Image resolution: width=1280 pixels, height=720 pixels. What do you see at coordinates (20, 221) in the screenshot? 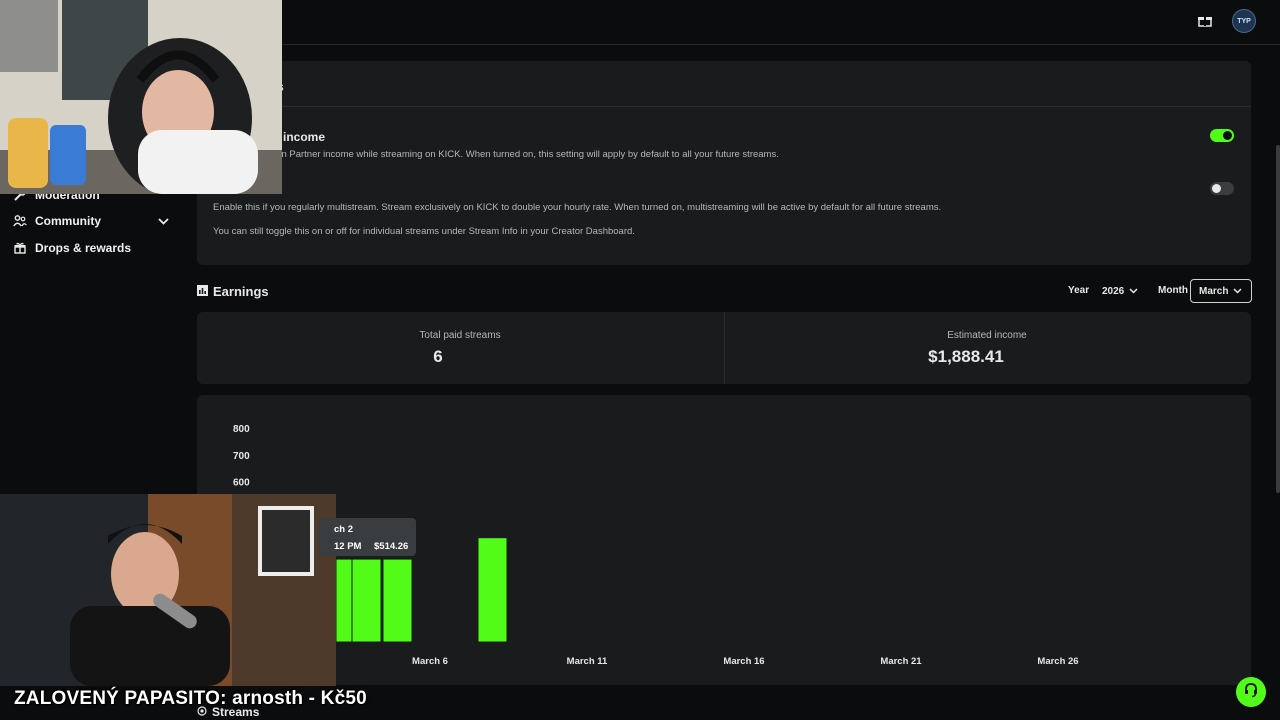
I see `users-icon` at bounding box center [20, 221].